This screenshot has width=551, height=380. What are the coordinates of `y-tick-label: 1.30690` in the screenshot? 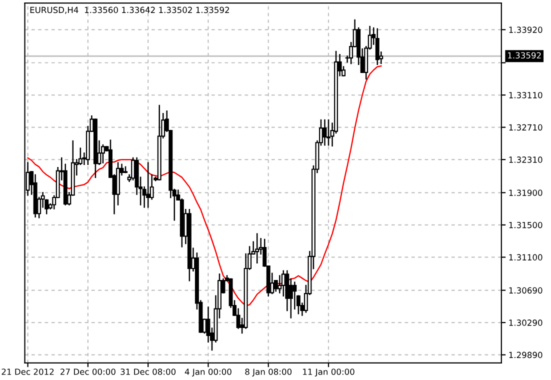 It's located at (525, 290).